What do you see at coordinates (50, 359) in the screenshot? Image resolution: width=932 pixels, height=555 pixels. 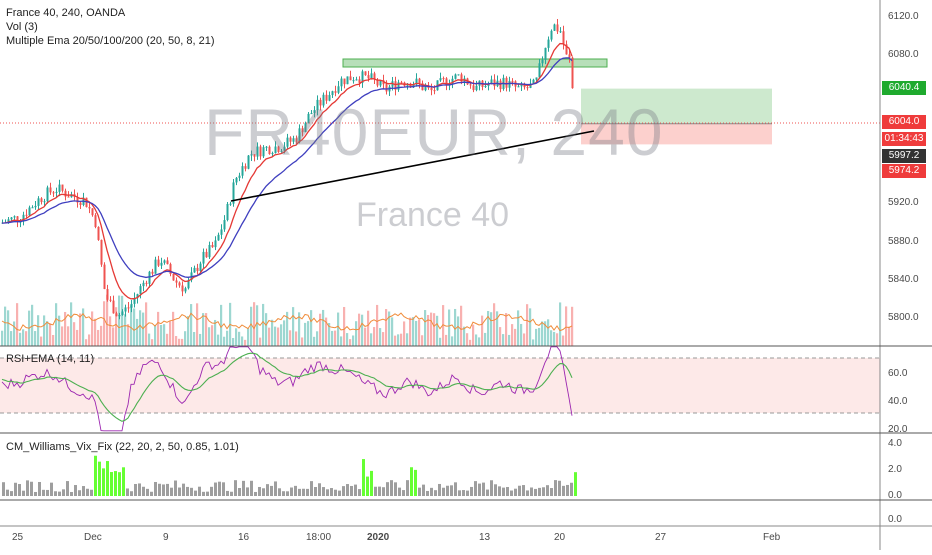 I see `rsi-legend: RSI+EMA (14, 11)` at bounding box center [50, 359].